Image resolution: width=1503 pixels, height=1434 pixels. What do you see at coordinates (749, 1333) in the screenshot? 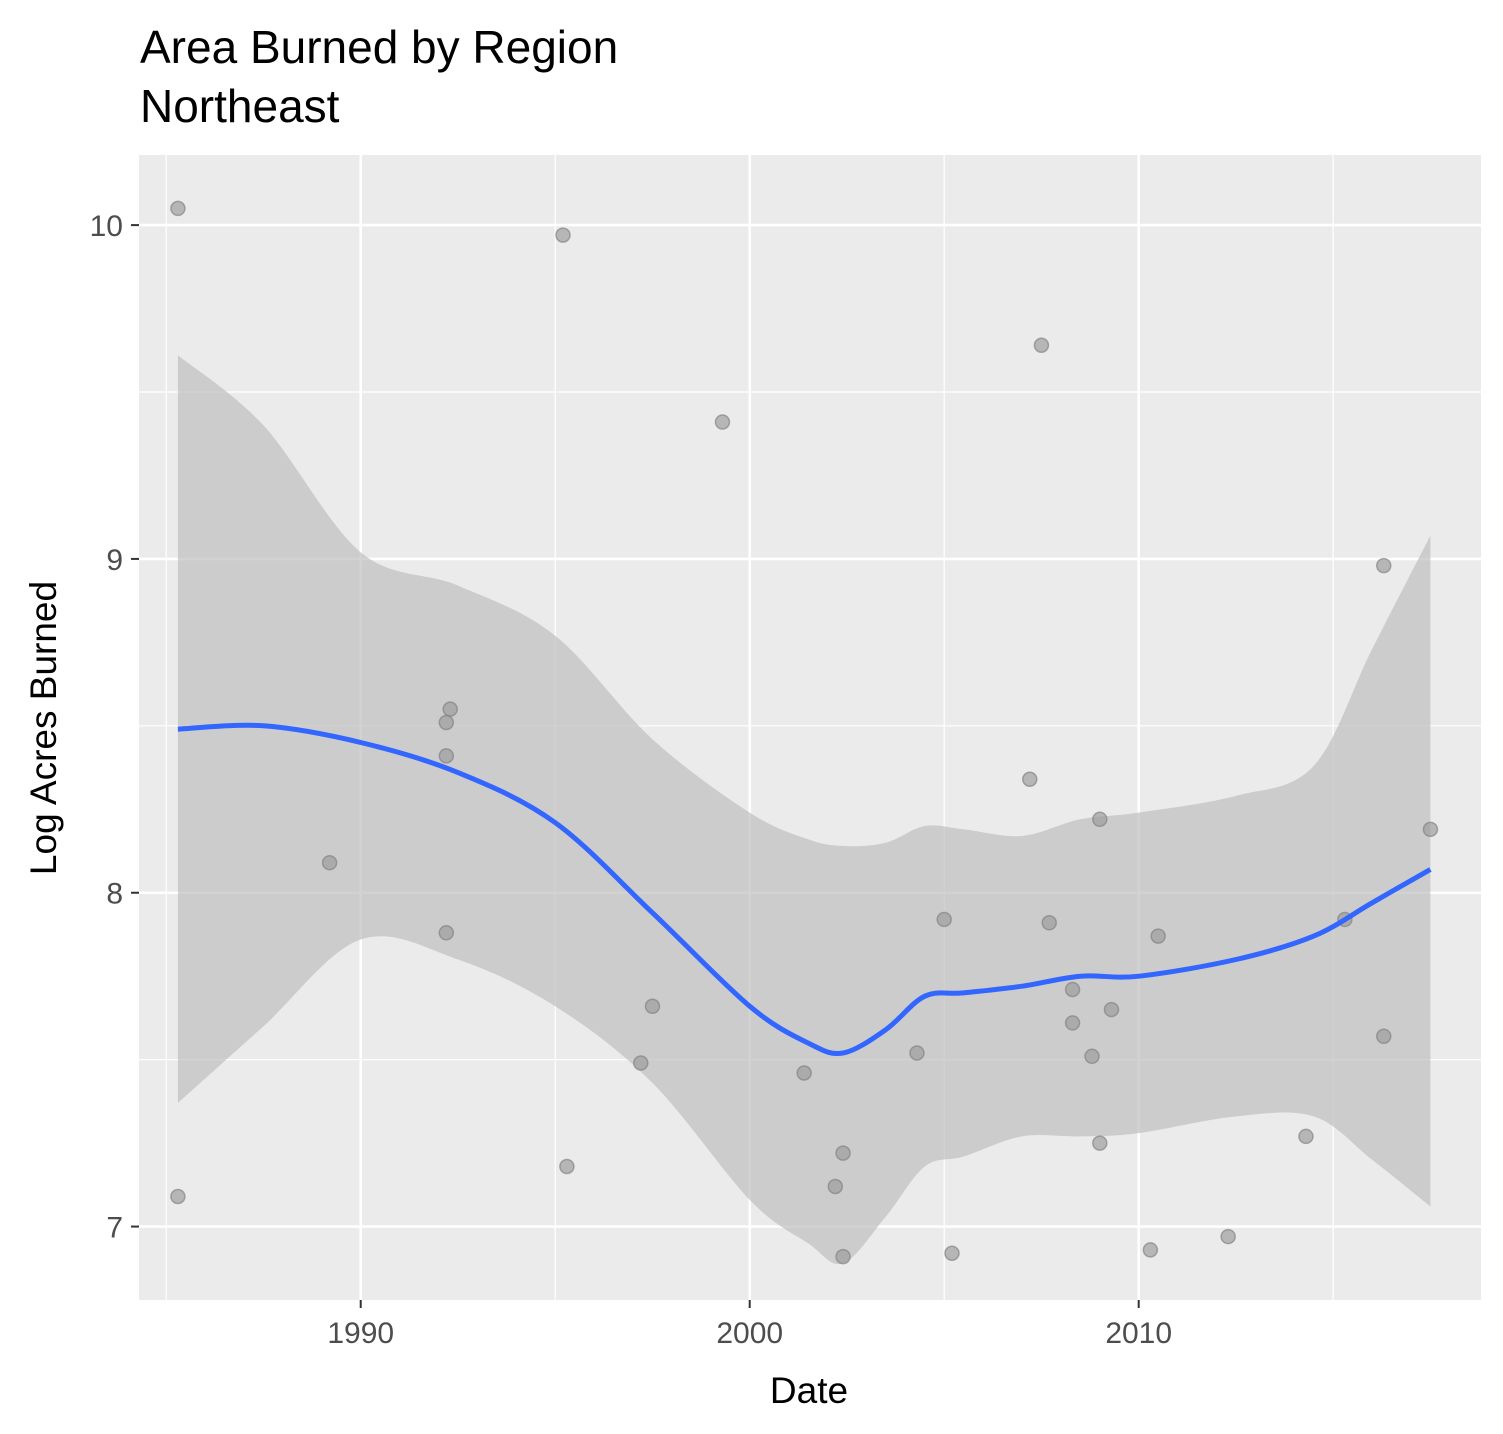
I see `x-tick-label: 2000` at bounding box center [749, 1333].